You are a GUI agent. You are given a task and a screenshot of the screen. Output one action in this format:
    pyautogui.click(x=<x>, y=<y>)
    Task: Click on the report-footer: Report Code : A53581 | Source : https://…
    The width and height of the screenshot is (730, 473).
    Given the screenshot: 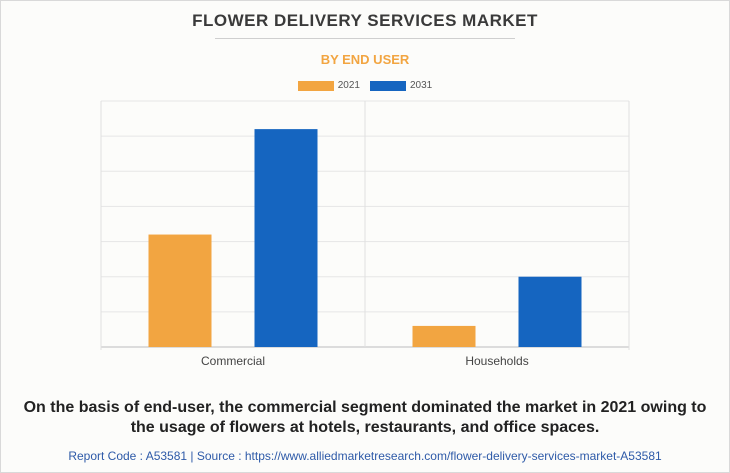 What is the action you would take?
    pyautogui.click(x=365, y=456)
    